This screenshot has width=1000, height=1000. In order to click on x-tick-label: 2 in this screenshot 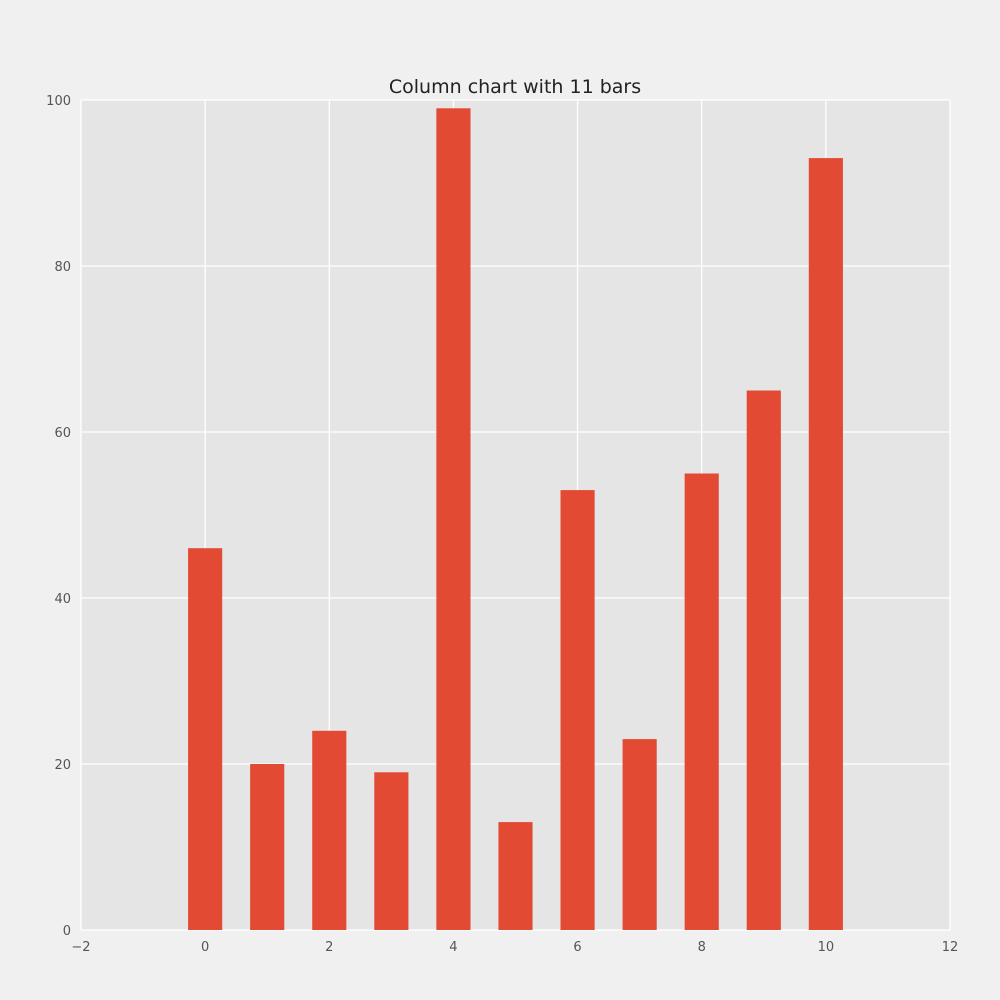, I will do `click(329, 947)`.